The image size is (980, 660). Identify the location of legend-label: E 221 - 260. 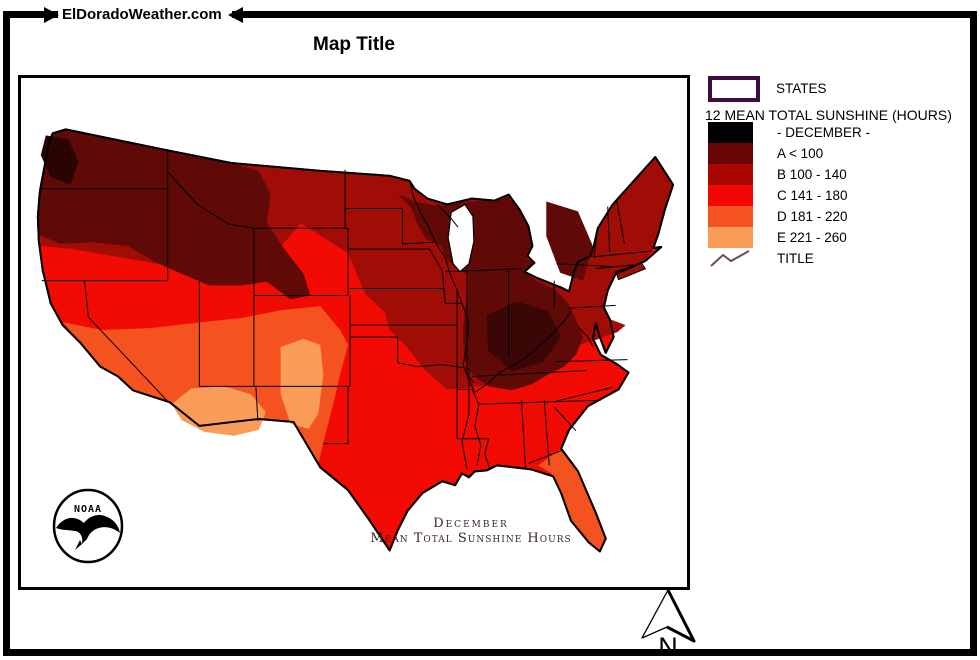
(812, 237).